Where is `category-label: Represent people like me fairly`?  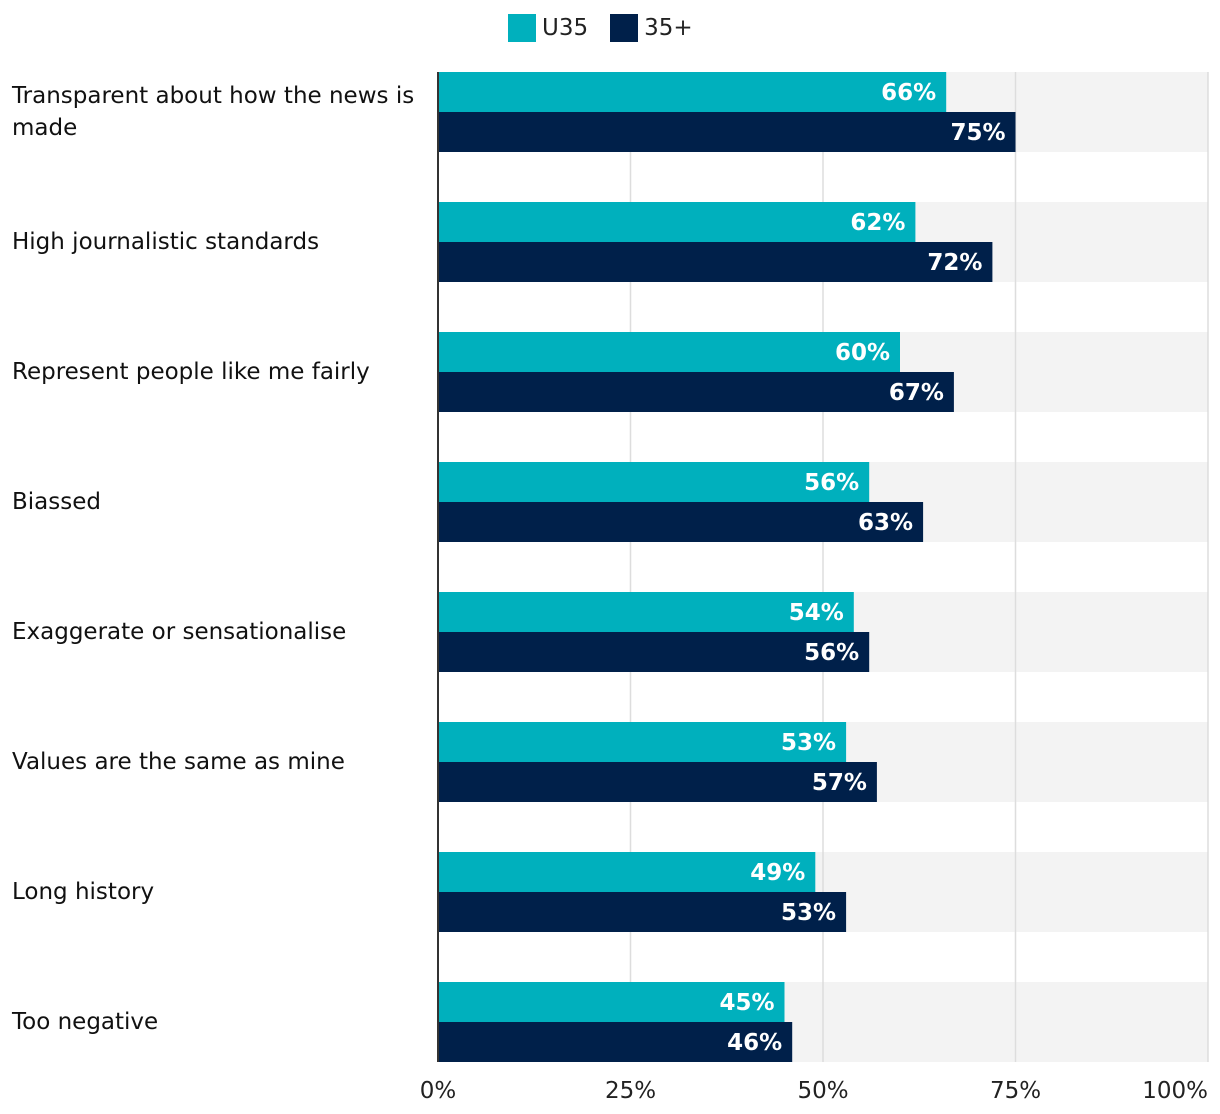 category-label: Represent people like me fairly is located at coordinates (191, 372).